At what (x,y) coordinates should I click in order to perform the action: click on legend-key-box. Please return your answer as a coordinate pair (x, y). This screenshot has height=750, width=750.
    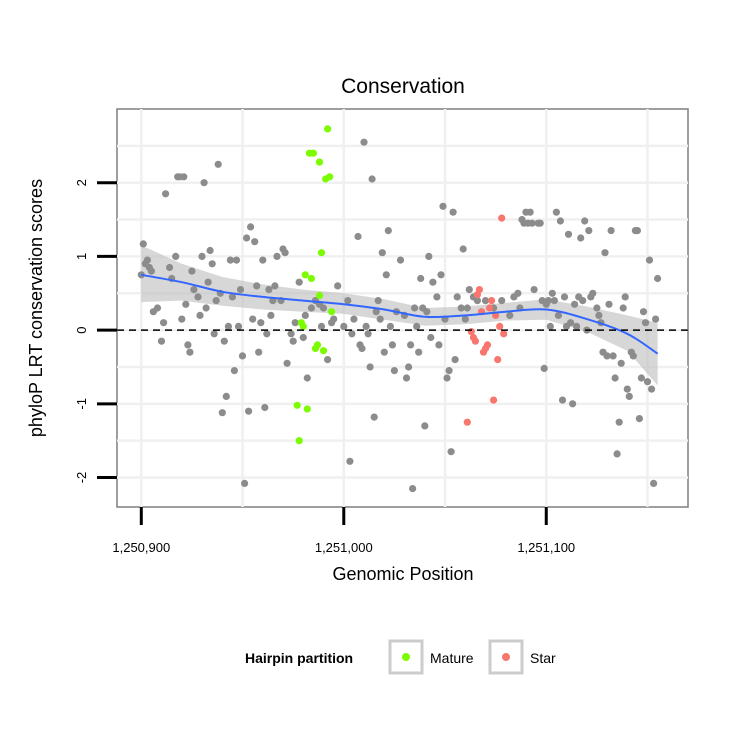
    Looking at the image, I should click on (406, 657).